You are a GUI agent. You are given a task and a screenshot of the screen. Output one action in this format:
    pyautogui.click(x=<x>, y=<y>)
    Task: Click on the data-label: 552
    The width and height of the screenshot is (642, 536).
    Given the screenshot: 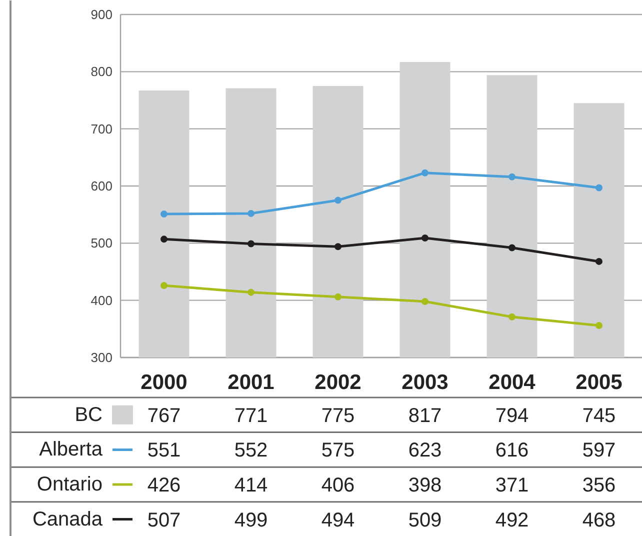 What is the action you would take?
    pyautogui.click(x=251, y=451)
    